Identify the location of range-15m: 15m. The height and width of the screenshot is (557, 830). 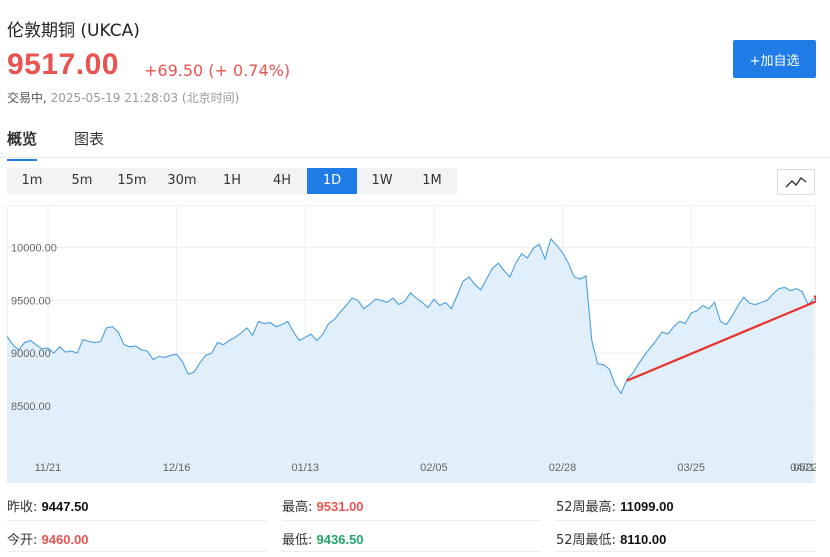
(132, 180).